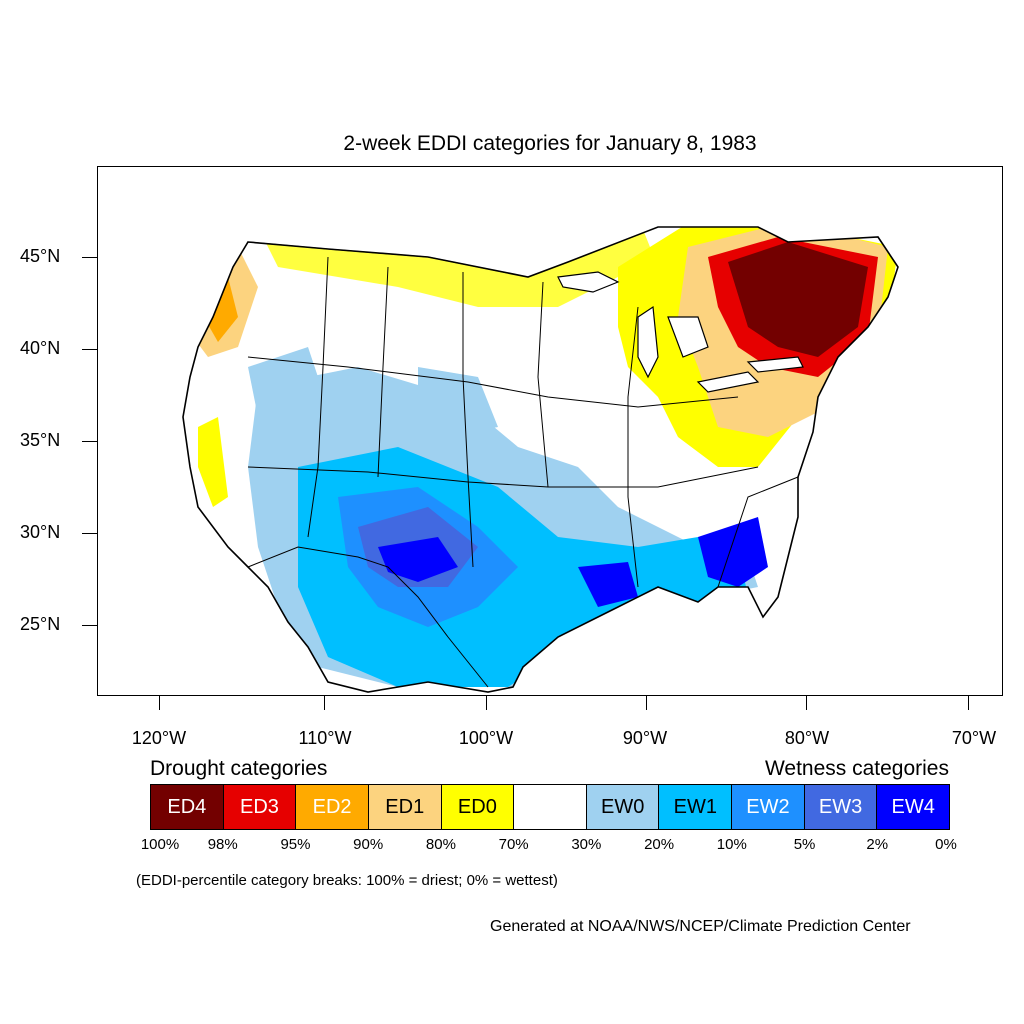  What do you see at coordinates (40, 532) in the screenshot?
I see `lat-label-30: 30°N` at bounding box center [40, 532].